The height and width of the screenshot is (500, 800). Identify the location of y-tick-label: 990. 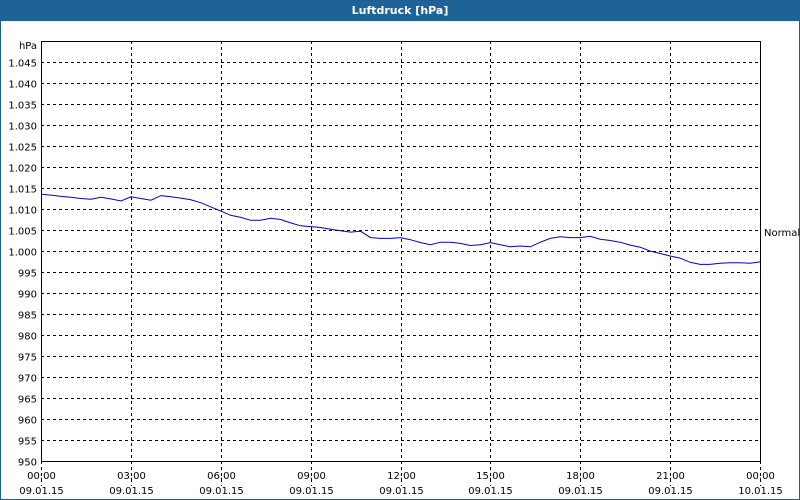
(27, 295).